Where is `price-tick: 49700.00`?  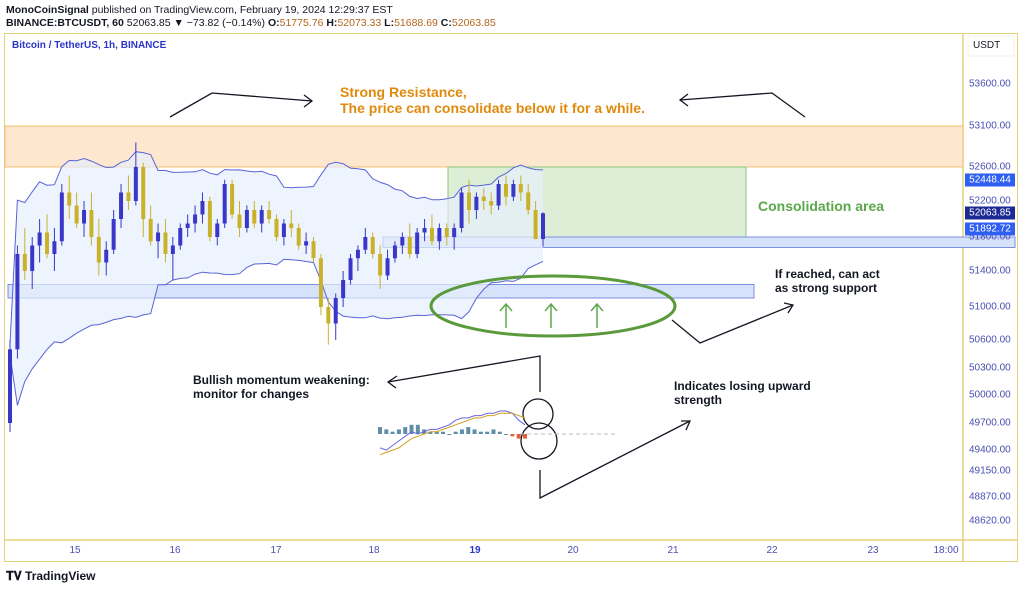
price-tick: 49700.00 is located at coordinates (990, 423).